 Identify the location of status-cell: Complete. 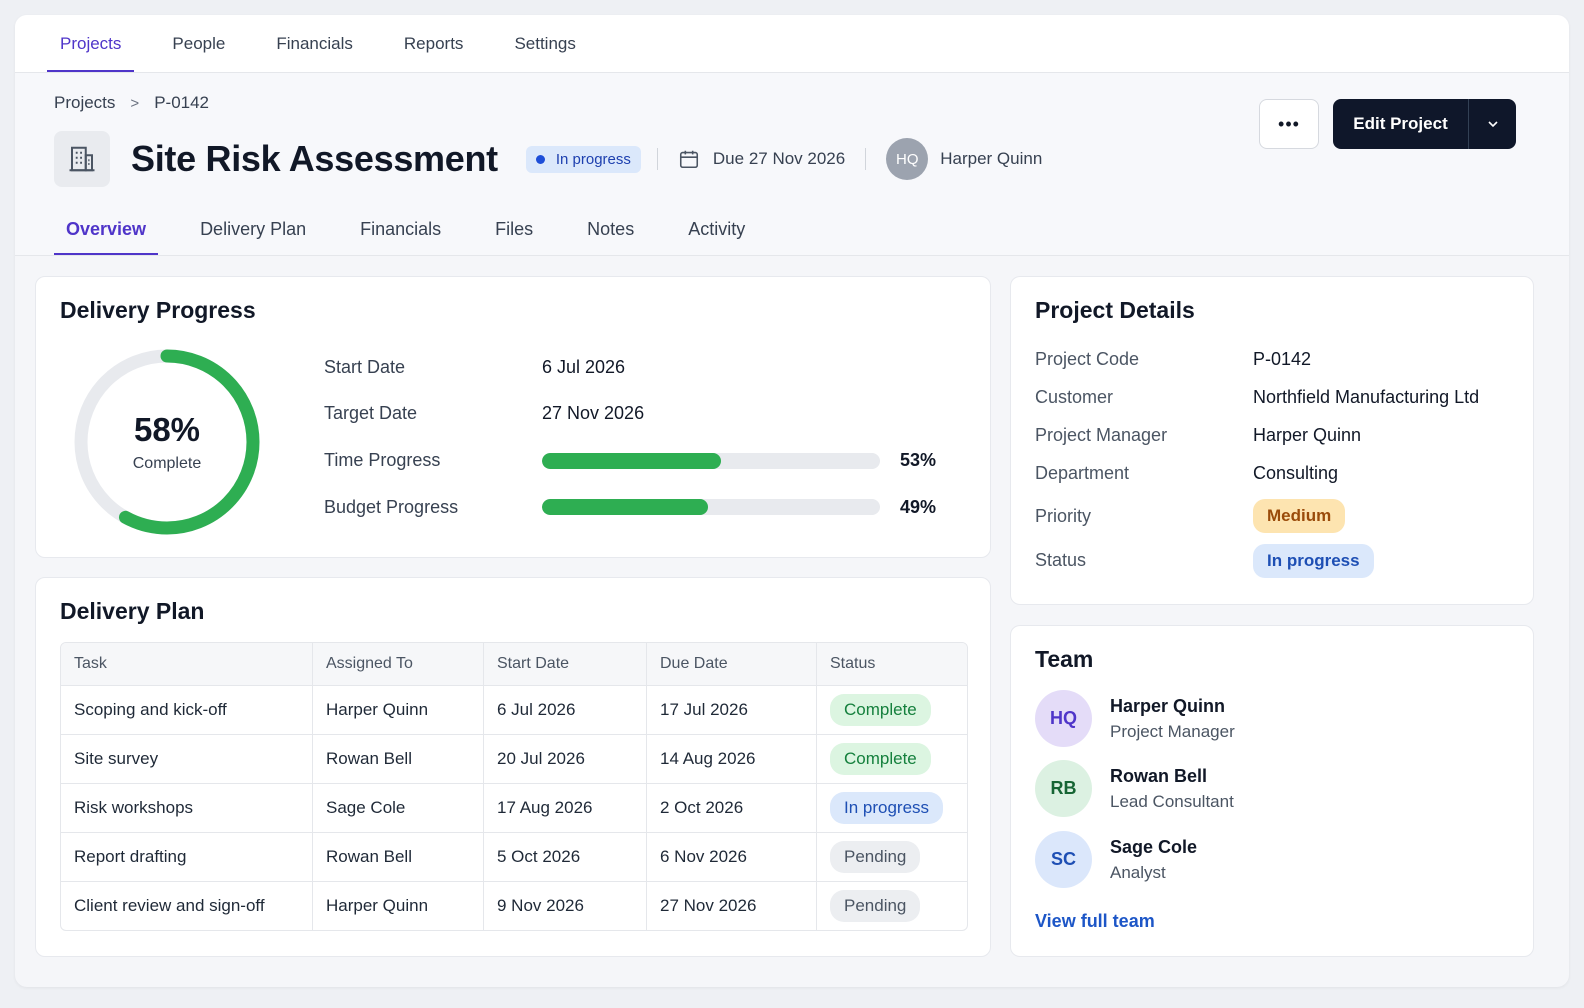
(891, 759).